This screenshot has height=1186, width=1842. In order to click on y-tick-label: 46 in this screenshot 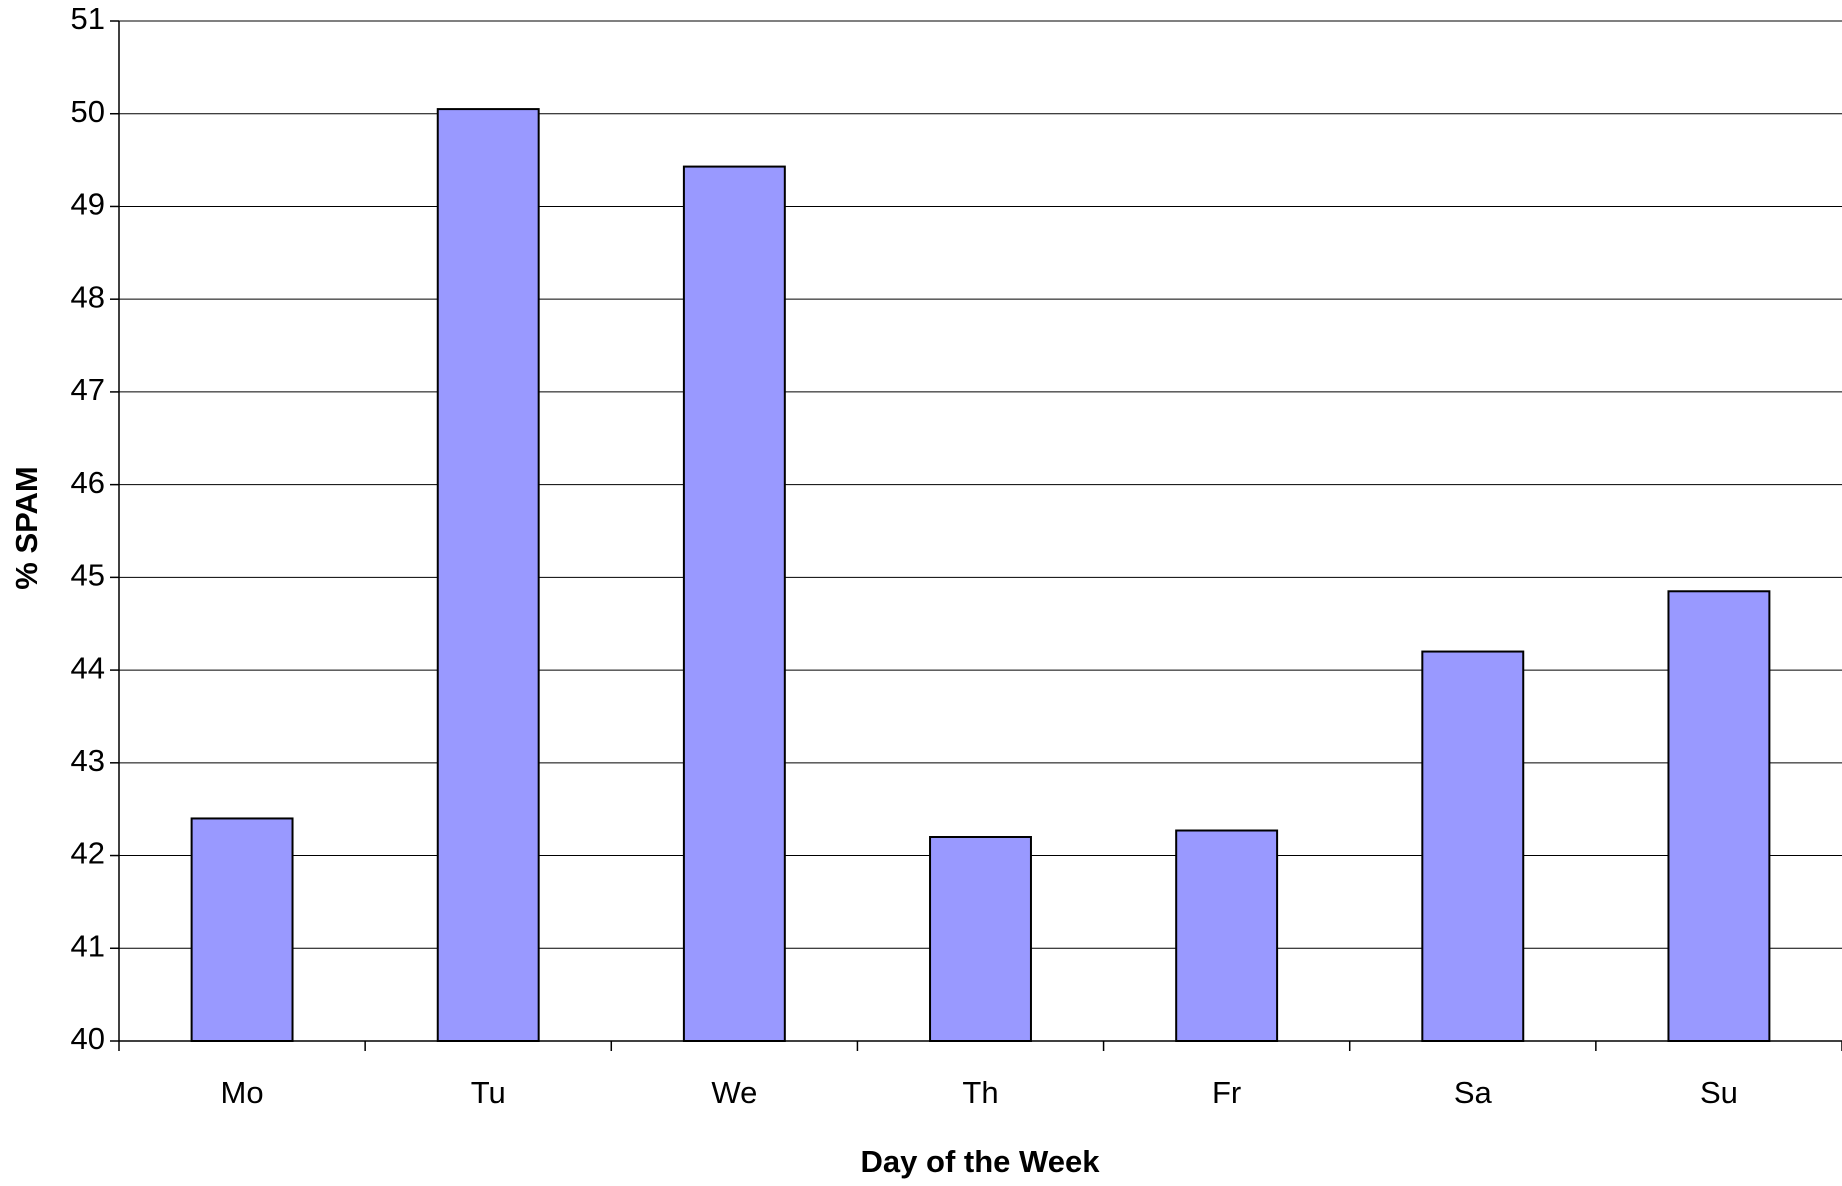, I will do `click(88, 482)`.